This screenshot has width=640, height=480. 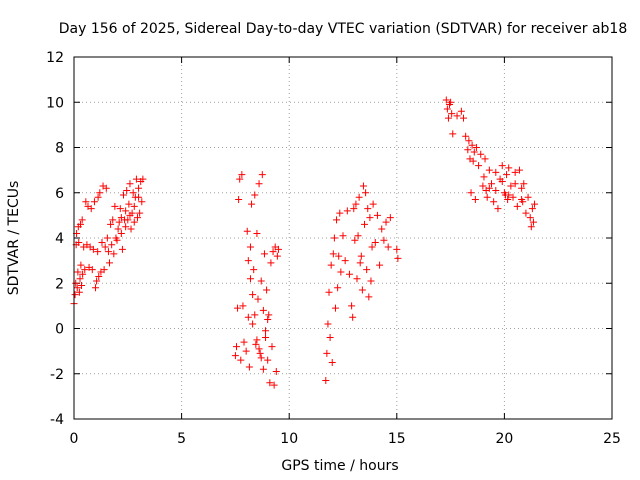 What do you see at coordinates (59, 194) in the screenshot?
I see `y-tick-label: 6` at bounding box center [59, 194].